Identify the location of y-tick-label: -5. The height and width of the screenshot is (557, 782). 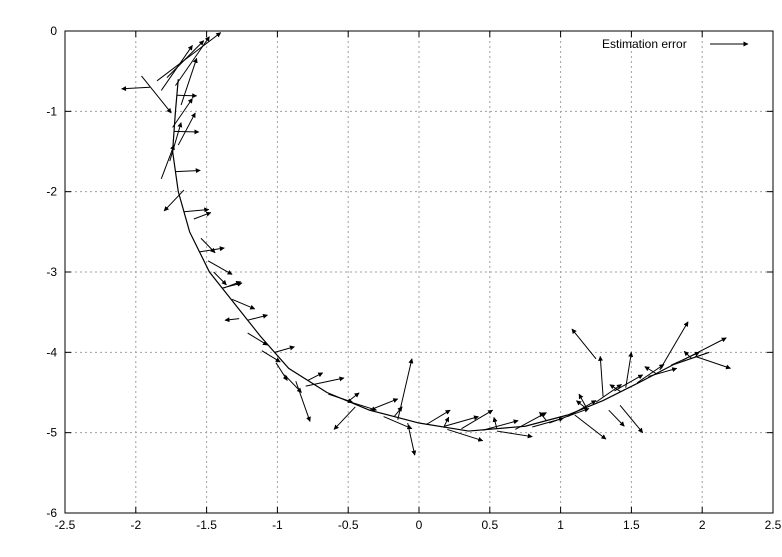
(51, 433).